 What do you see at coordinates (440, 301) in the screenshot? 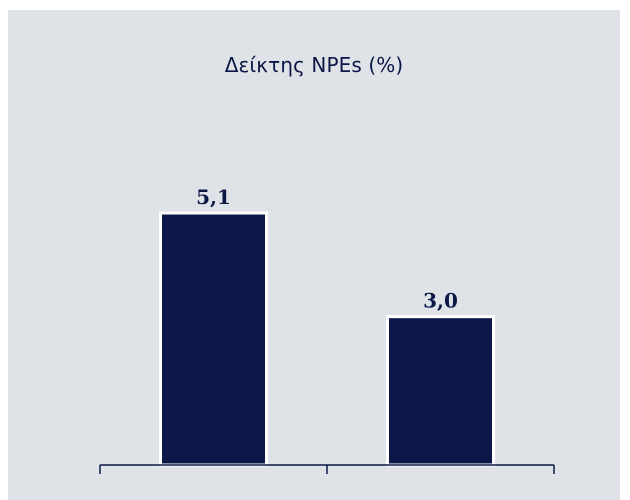
I see `data-label-2: 3,0` at bounding box center [440, 301].